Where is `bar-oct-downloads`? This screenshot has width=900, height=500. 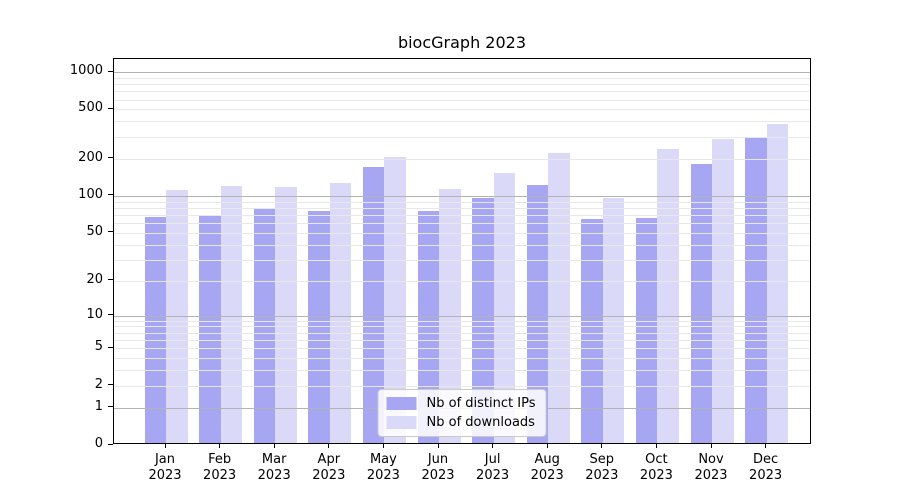 bar-oct-downloads is located at coordinates (668, 296).